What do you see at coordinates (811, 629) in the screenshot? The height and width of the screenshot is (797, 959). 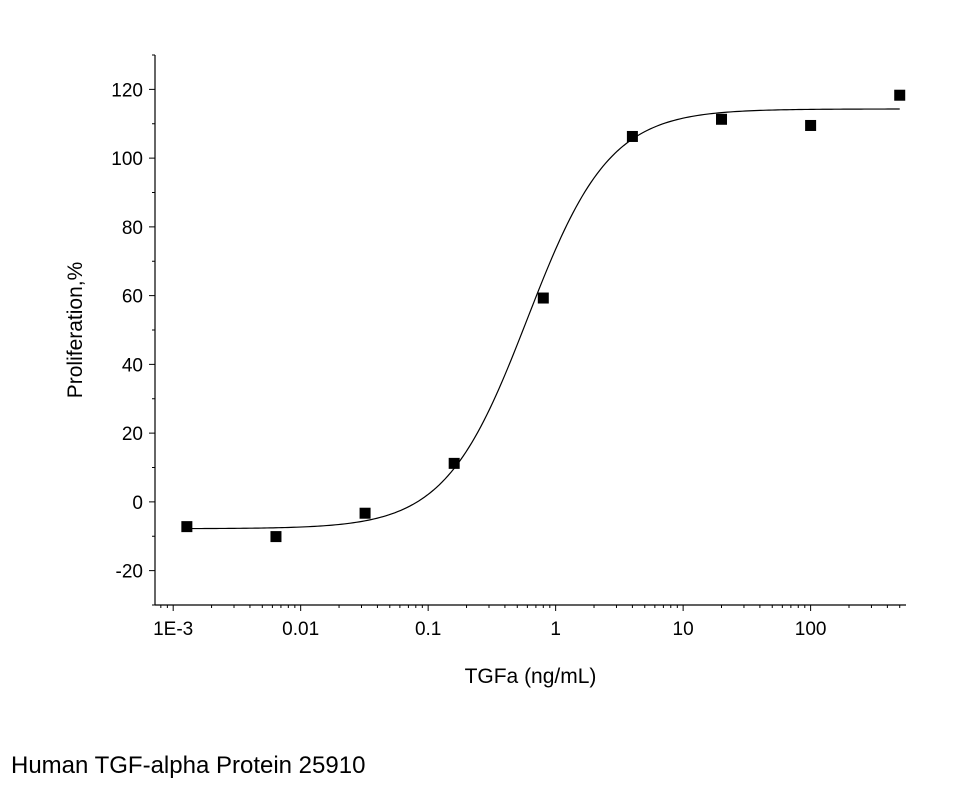 I see `x-tick-label: 100` at bounding box center [811, 629].